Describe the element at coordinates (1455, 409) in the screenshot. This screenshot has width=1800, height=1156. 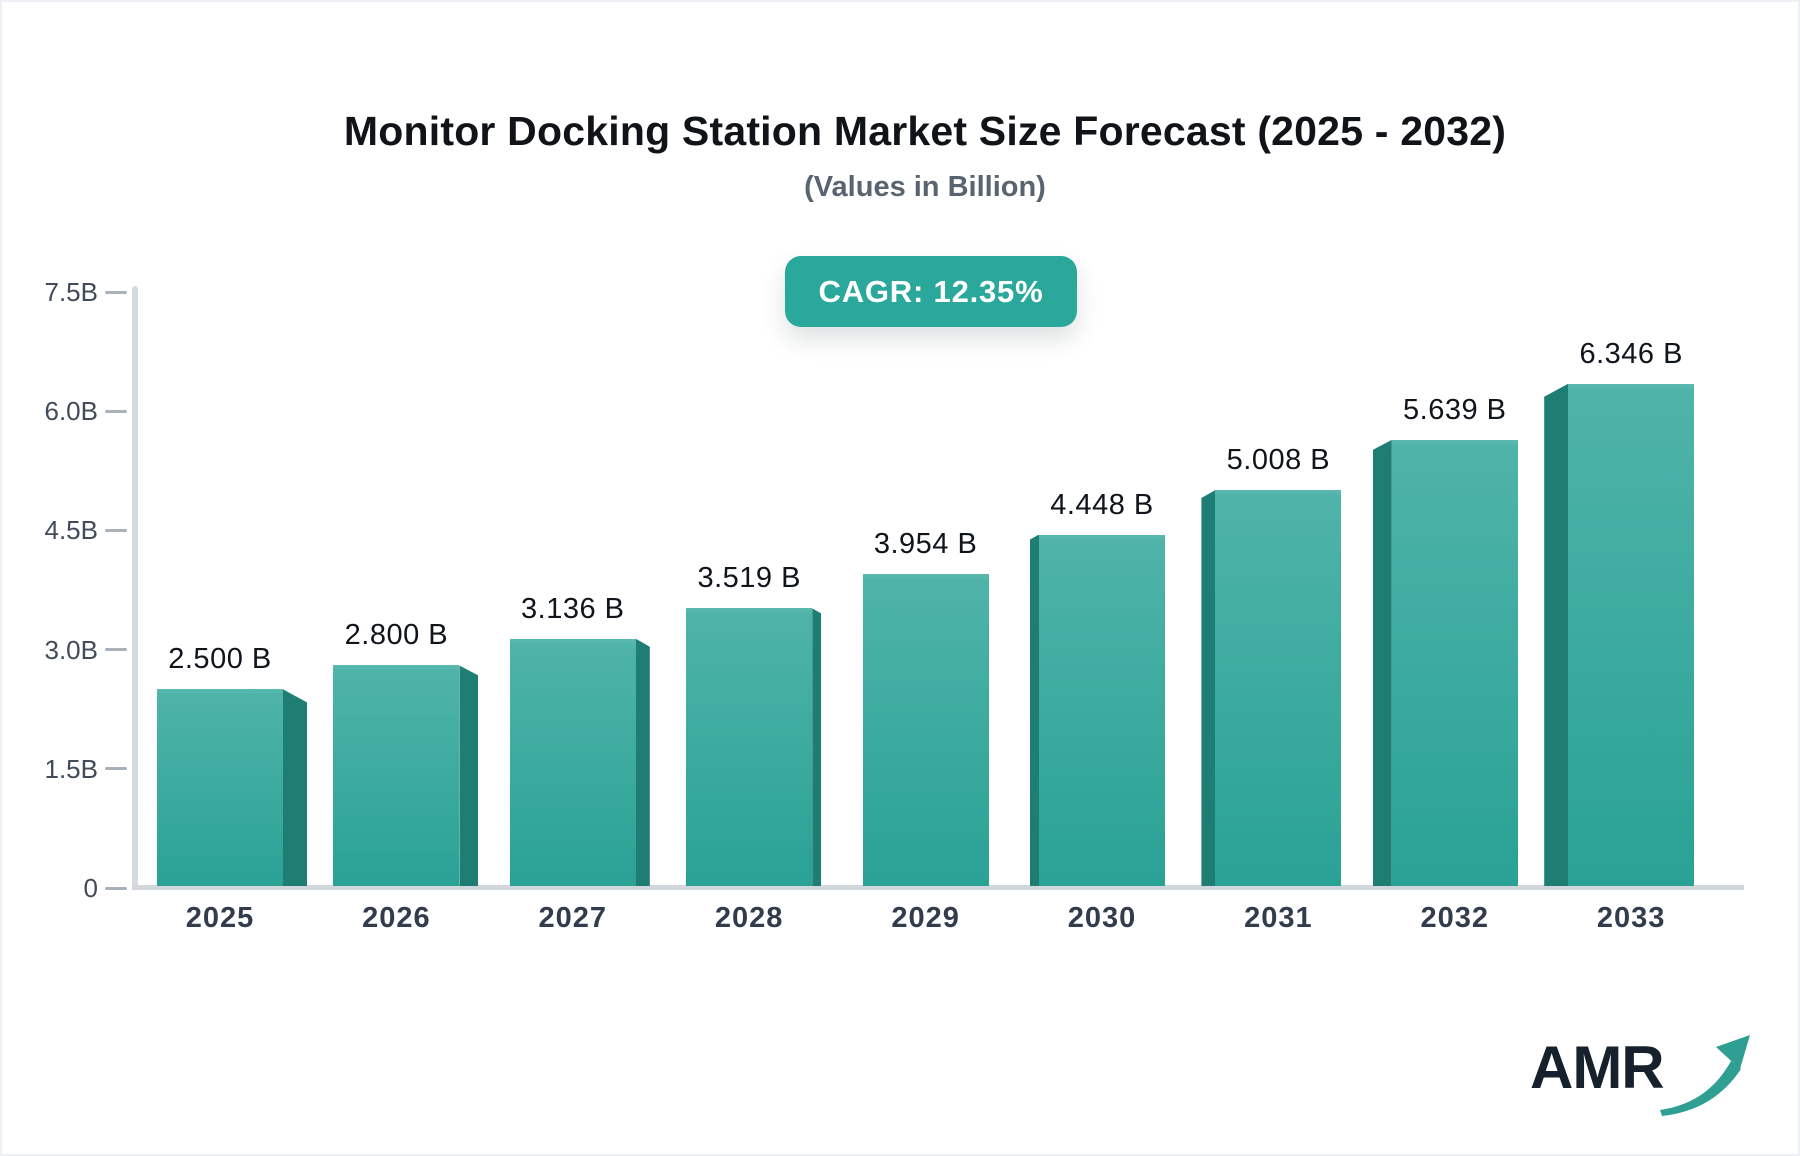
I see `bar-value-label: 5.639 B` at that location.